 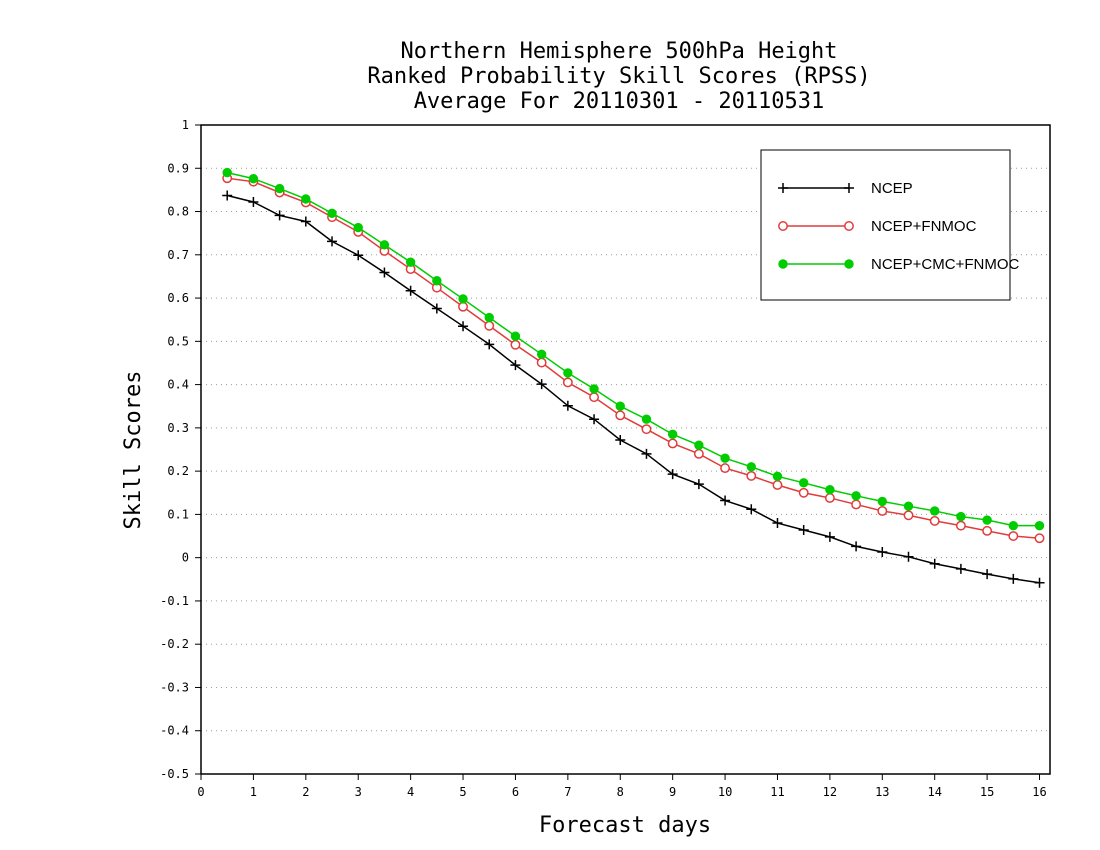 I want to click on legend-entry-ncep-fnmoc: NCEP+FNMOC, so click(x=877, y=226).